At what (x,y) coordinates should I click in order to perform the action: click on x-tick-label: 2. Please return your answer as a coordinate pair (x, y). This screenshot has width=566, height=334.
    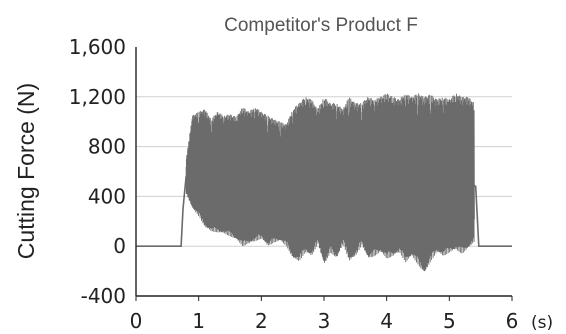
    Looking at the image, I should click on (261, 321).